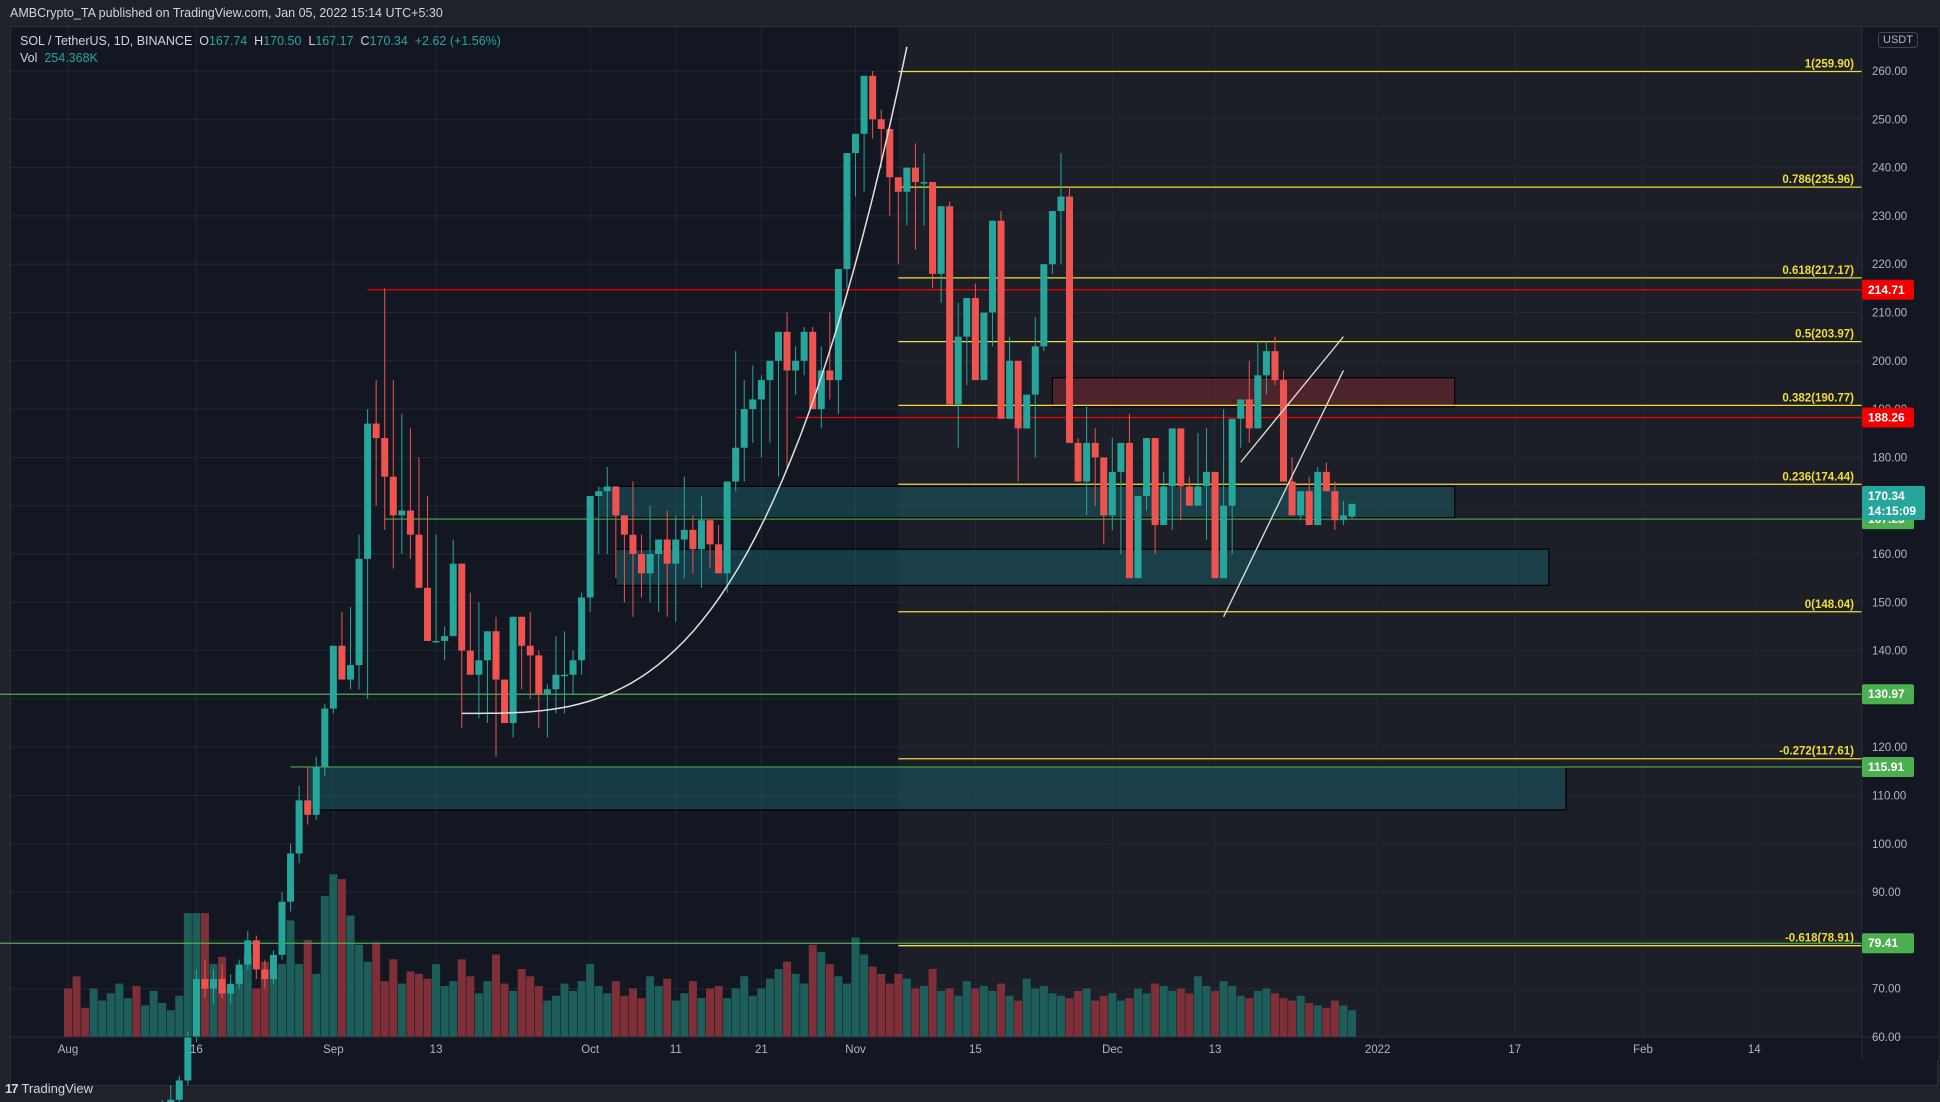 Image resolution: width=1940 pixels, height=1102 pixels. Describe the element at coordinates (1253, 392) in the screenshot. I see `supply-zone` at that location.